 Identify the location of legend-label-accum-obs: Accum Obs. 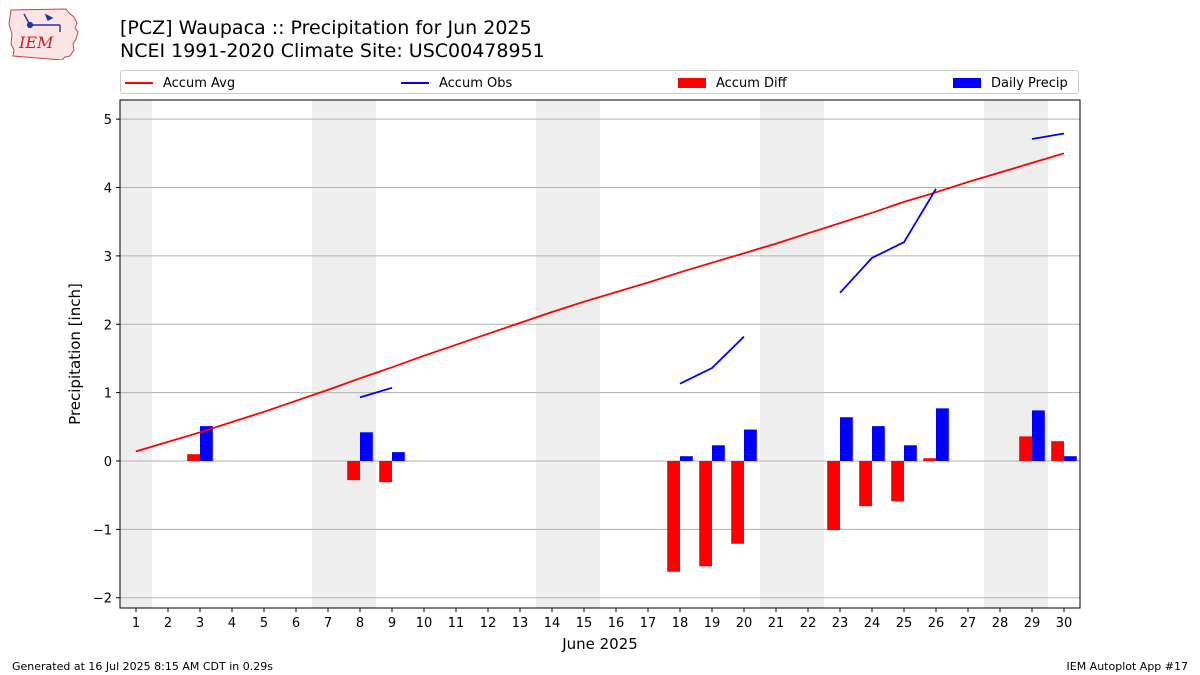
(476, 83).